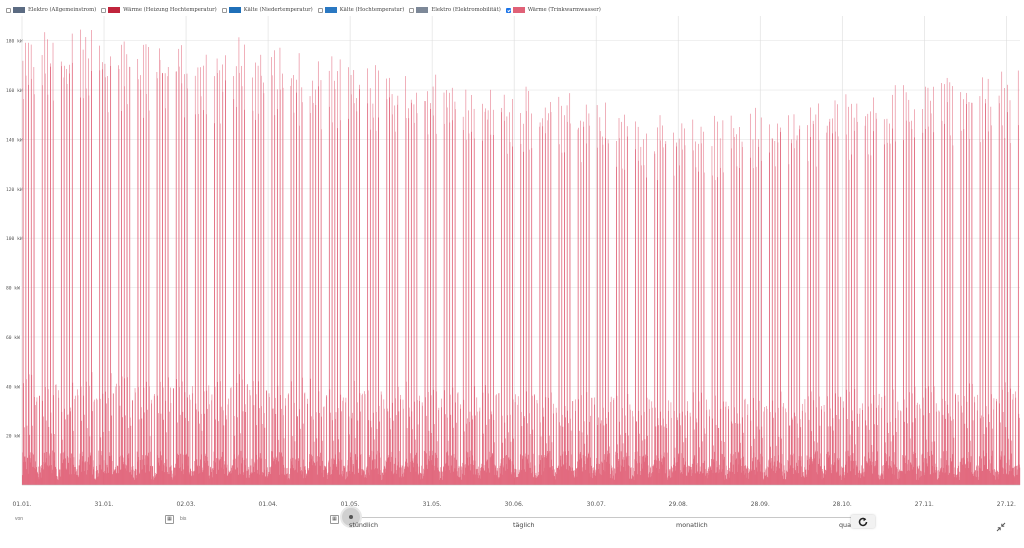  I want to click on collapse-button, so click(1001, 524).